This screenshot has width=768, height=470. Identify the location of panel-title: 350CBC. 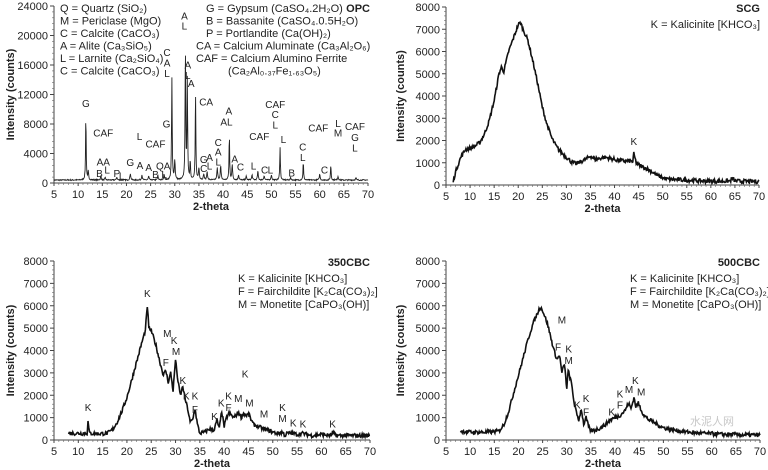
(349, 263).